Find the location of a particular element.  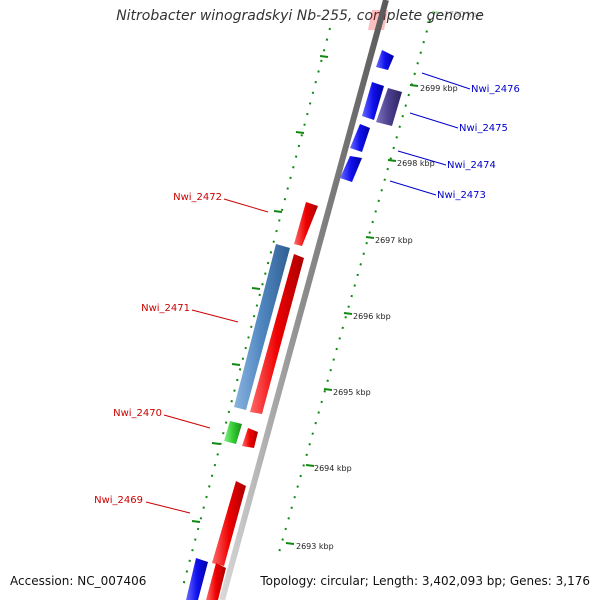

gene-bottom-red is located at coordinates (216, 581).